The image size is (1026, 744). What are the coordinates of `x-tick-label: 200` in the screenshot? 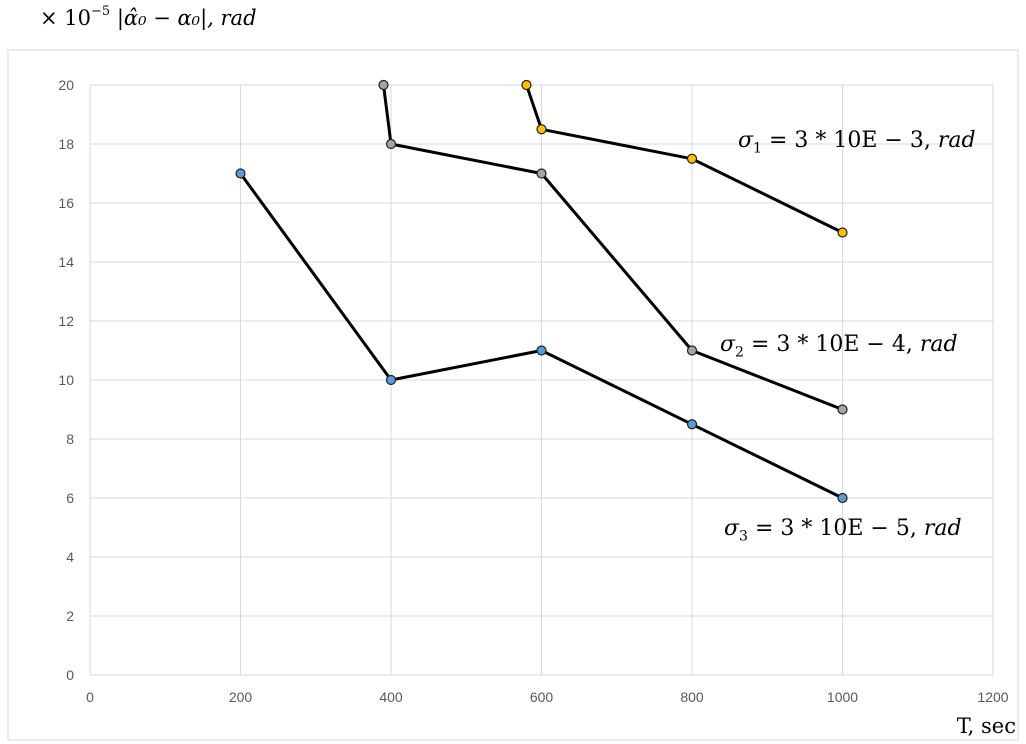 It's located at (241, 697).